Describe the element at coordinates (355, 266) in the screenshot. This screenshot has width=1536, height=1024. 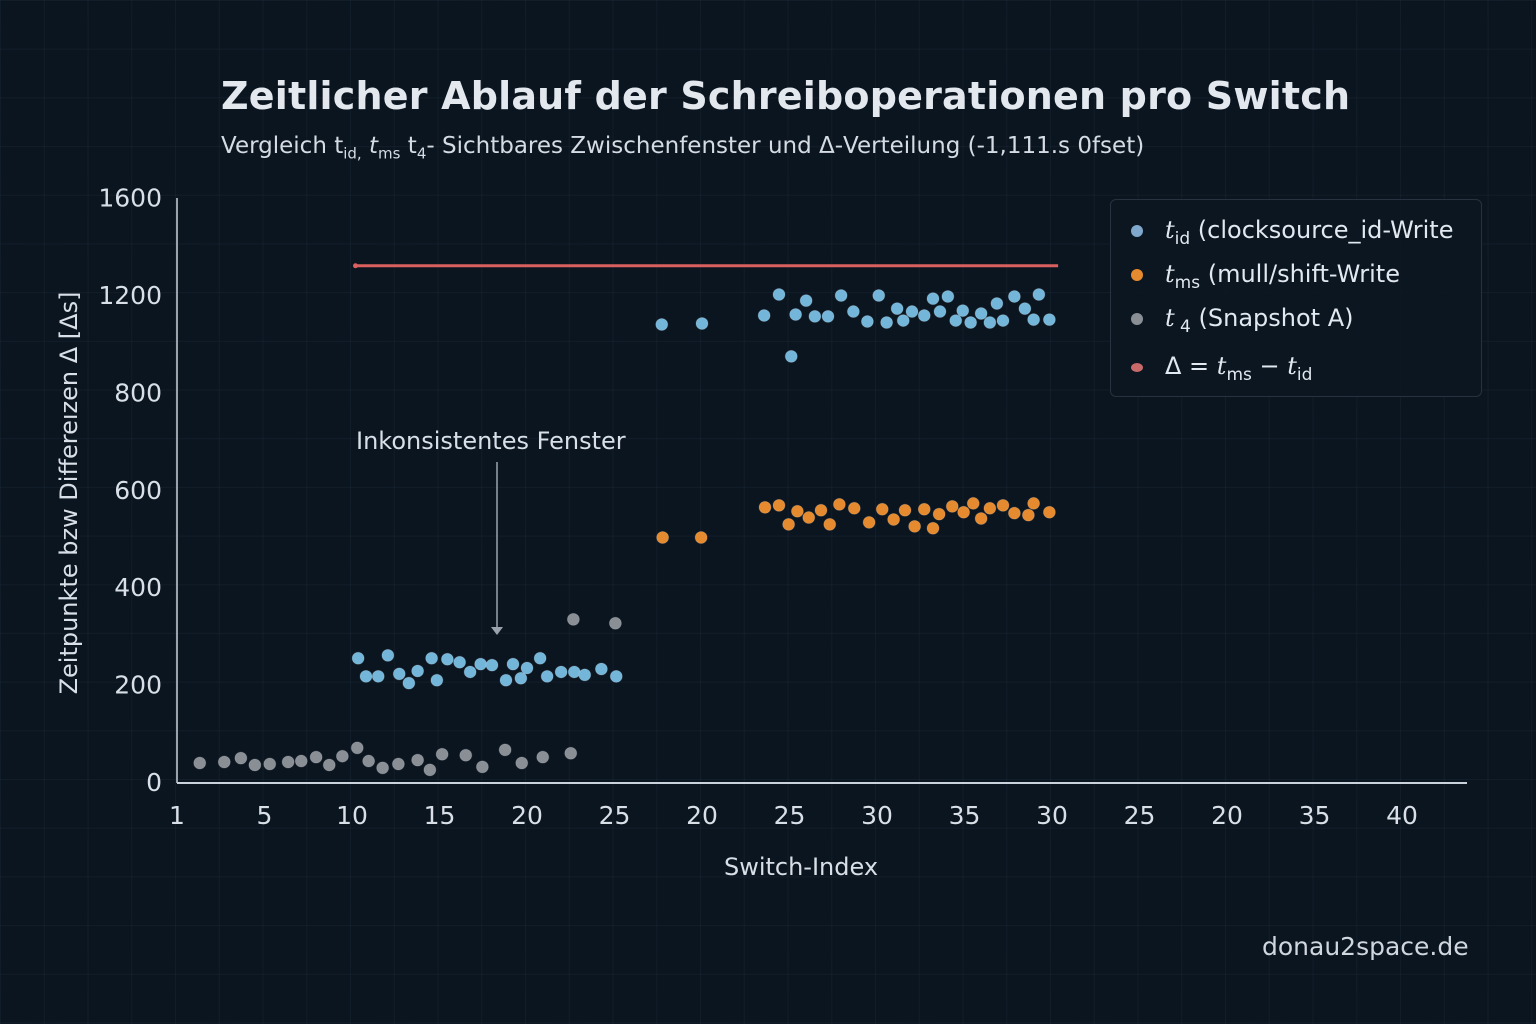
I see `delta-line-endpoint` at that location.